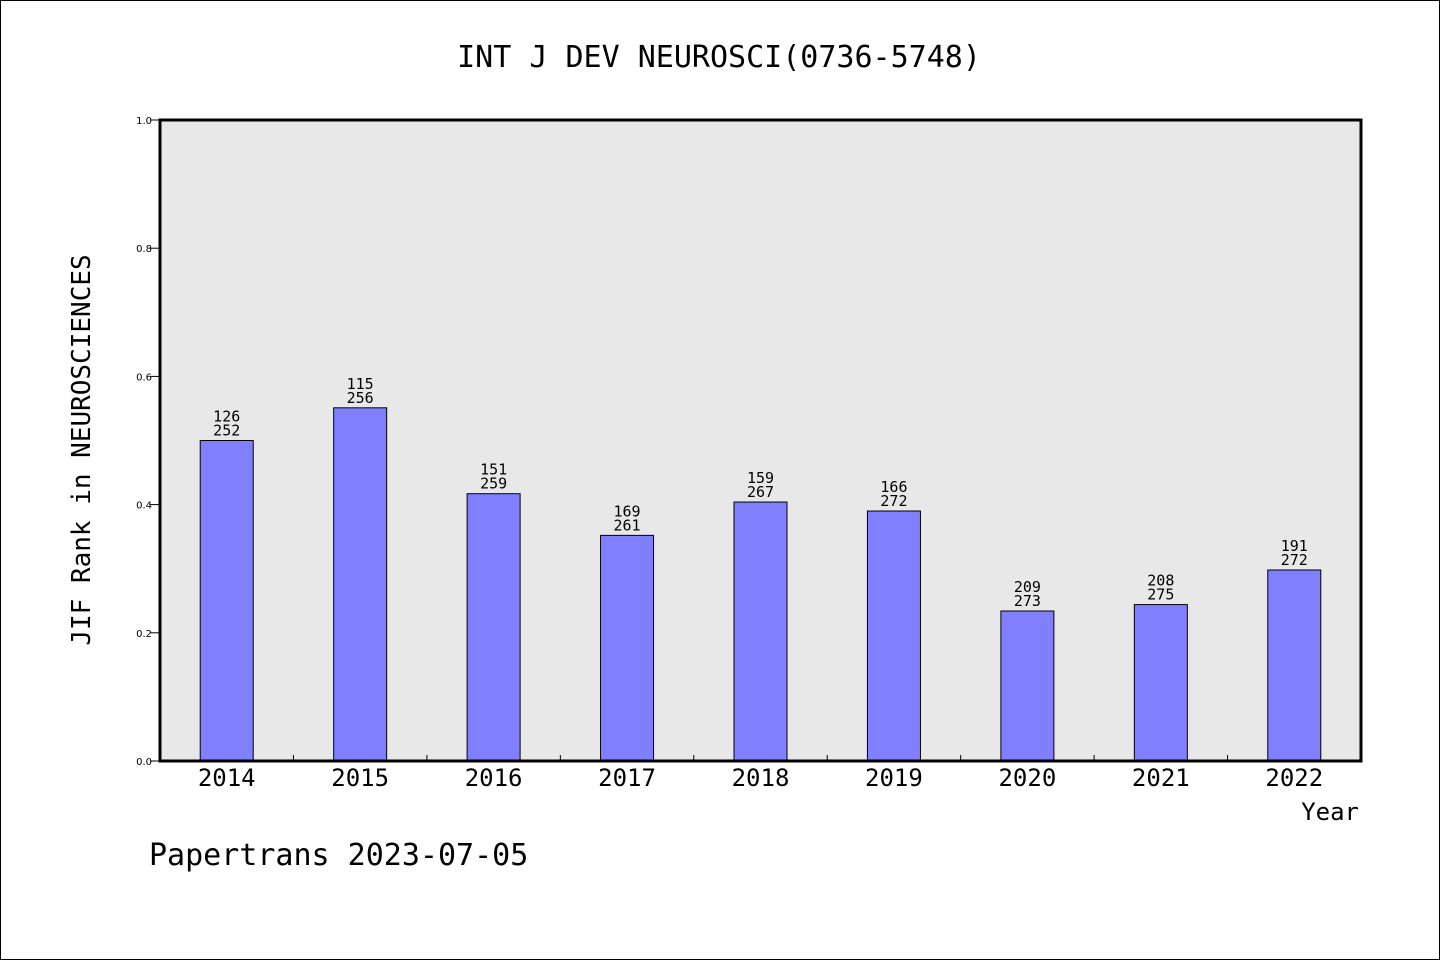 Image resolution: width=1440 pixels, height=960 pixels. What do you see at coordinates (761, 778) in the screenshot?
I see `x-tick-label: 2018` at bounding box center [761, 778].